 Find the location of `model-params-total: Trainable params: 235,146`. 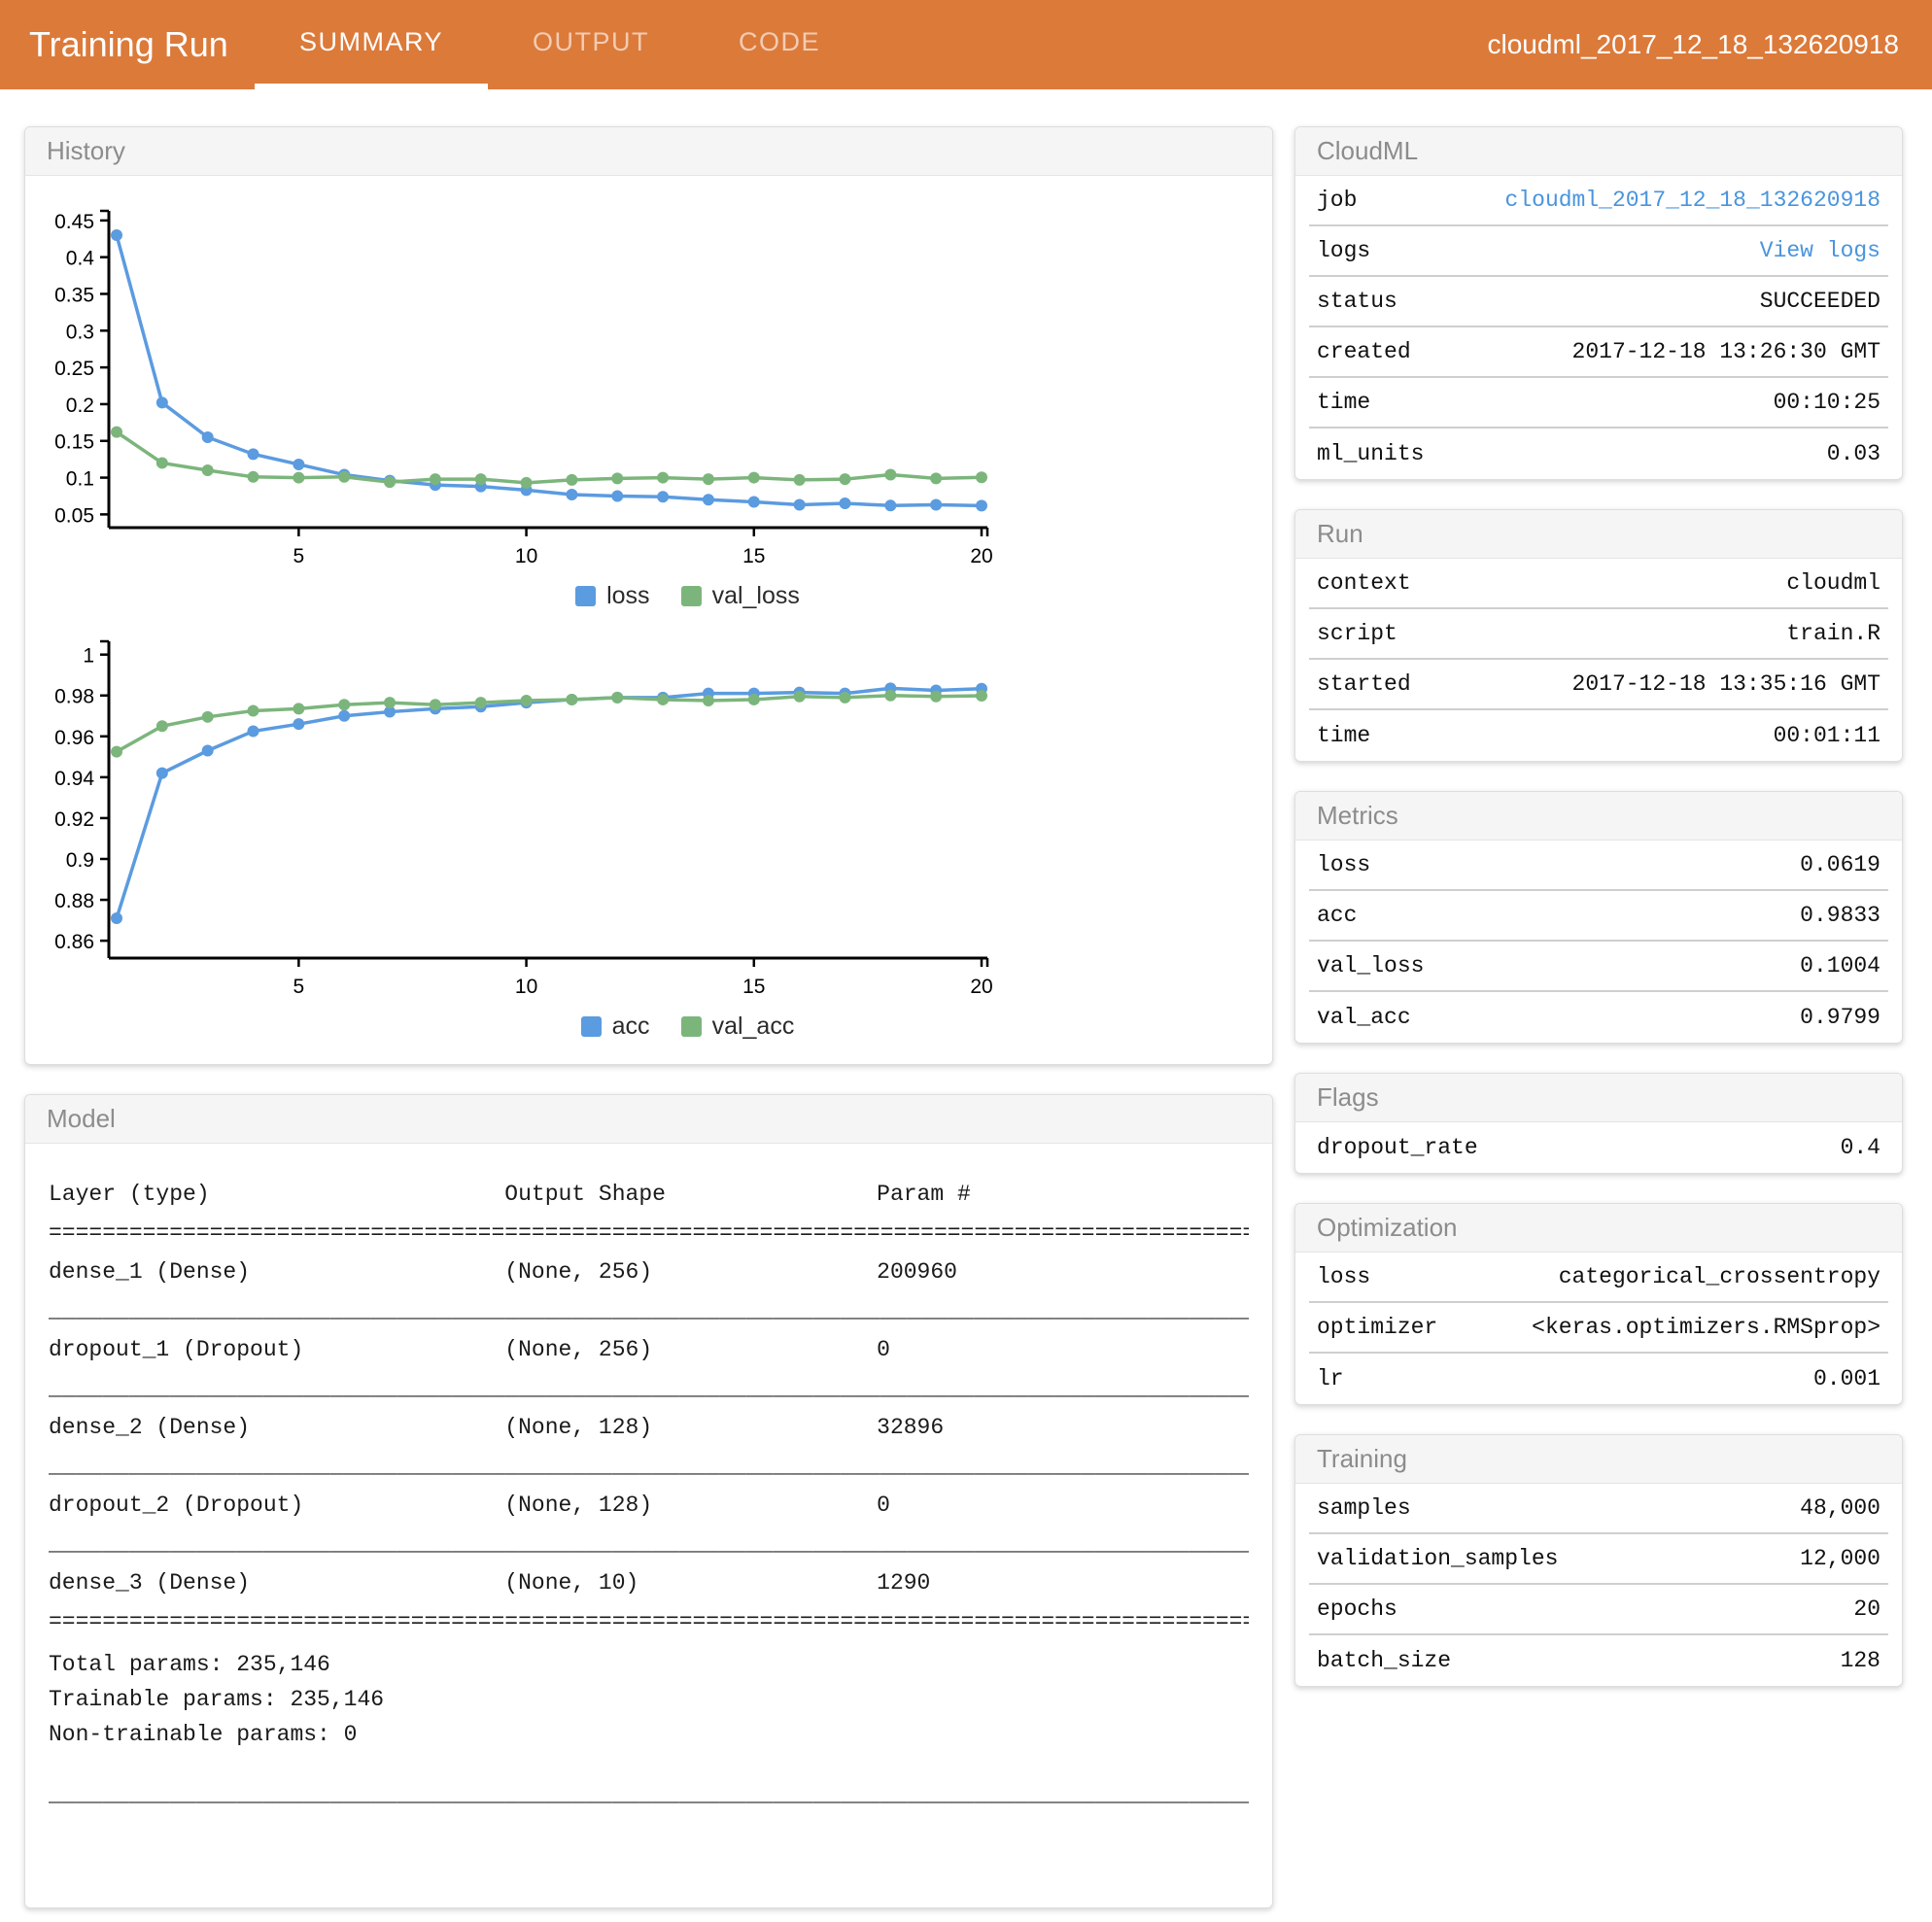

model-params-total: Trainable params: 235,146 is located at coordinates (217, 1699).